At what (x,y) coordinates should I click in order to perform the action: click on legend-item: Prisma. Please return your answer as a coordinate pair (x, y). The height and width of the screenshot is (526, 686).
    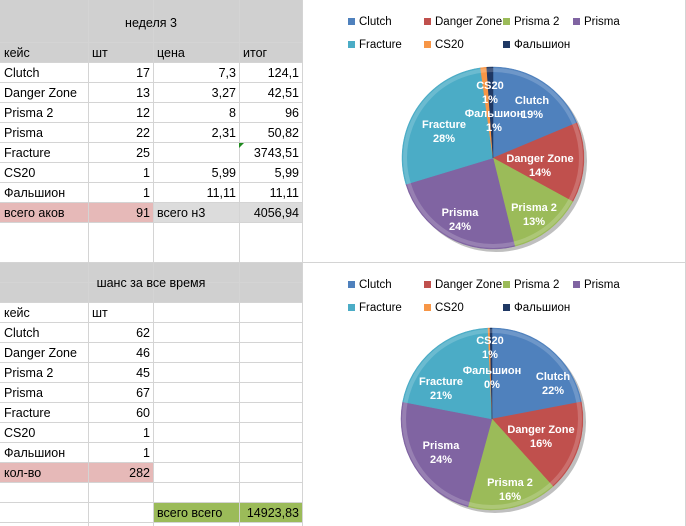
    Looking at the image, I should click on (596, 285).